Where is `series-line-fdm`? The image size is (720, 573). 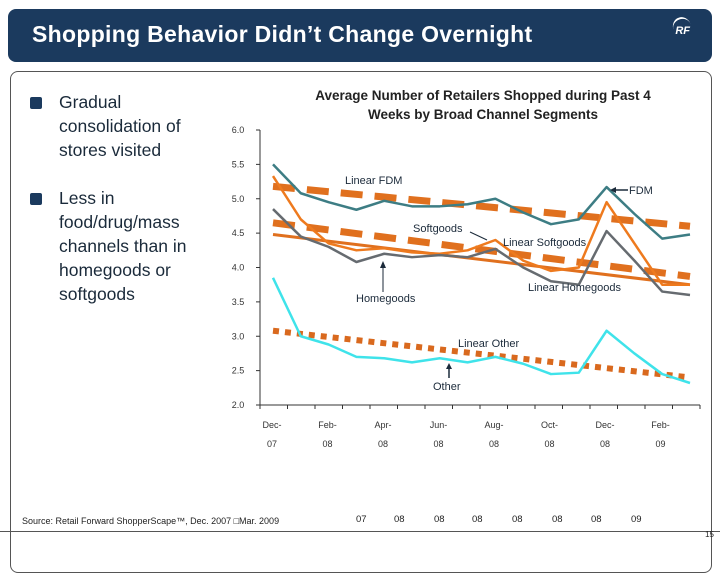 series-line-fdm is located at coordinates (481, 201).